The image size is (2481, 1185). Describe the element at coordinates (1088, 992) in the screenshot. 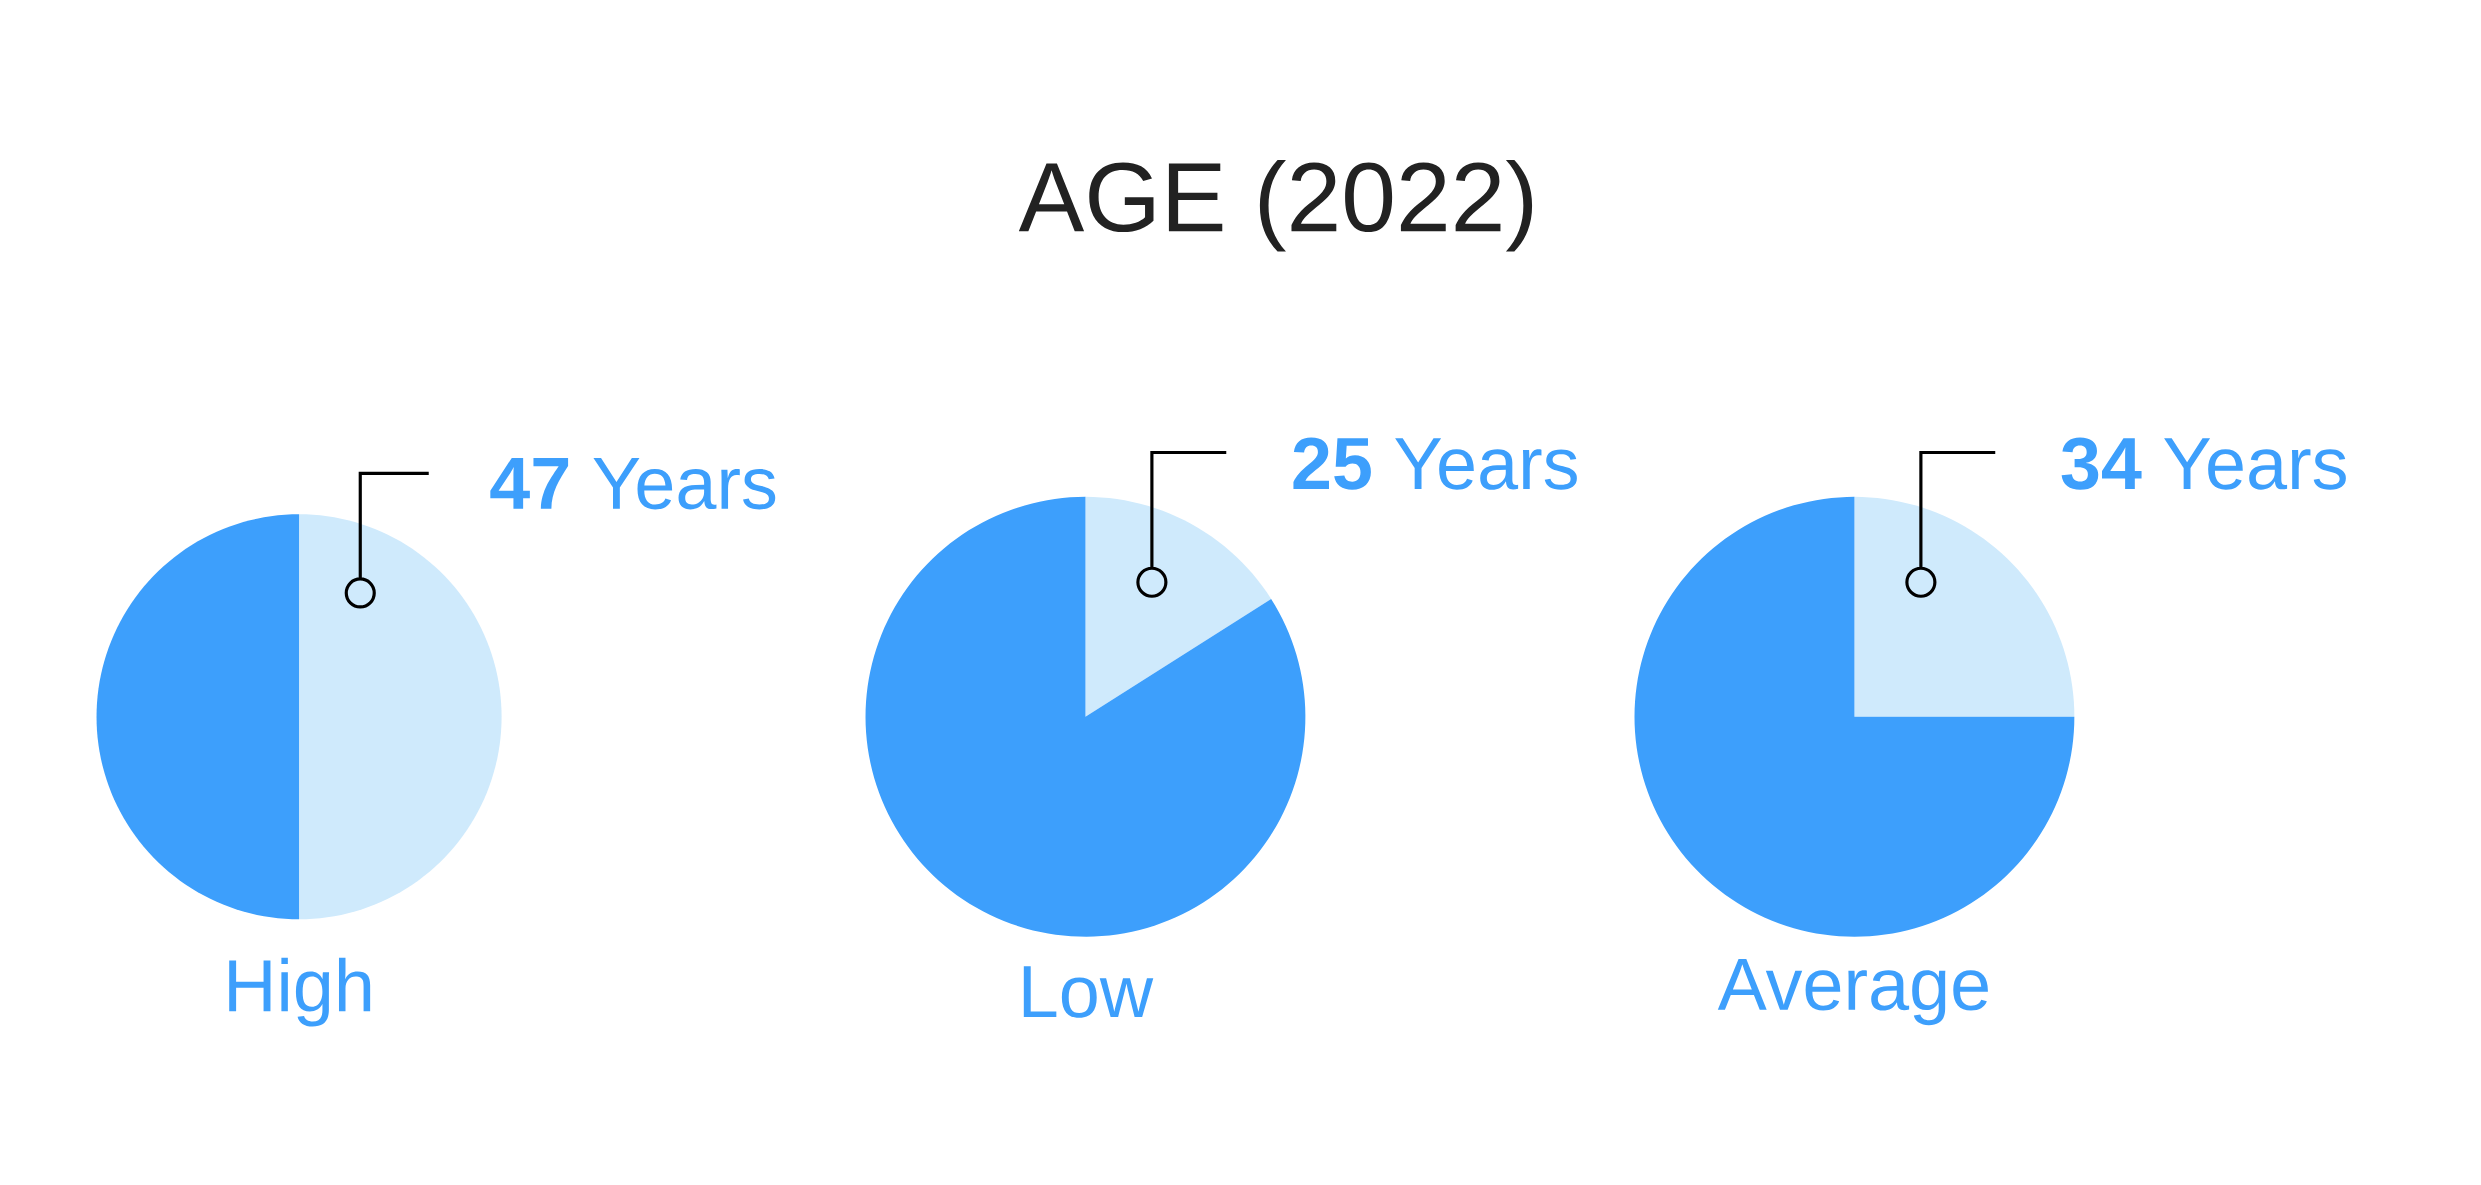

I see `text: Low` at that location.